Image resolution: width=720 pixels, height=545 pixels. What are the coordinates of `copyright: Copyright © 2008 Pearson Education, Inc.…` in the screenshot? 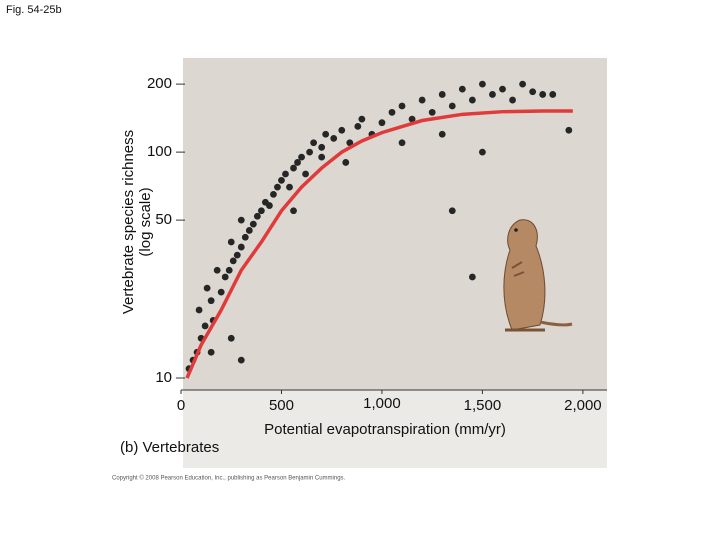 It's located at (229, 478).